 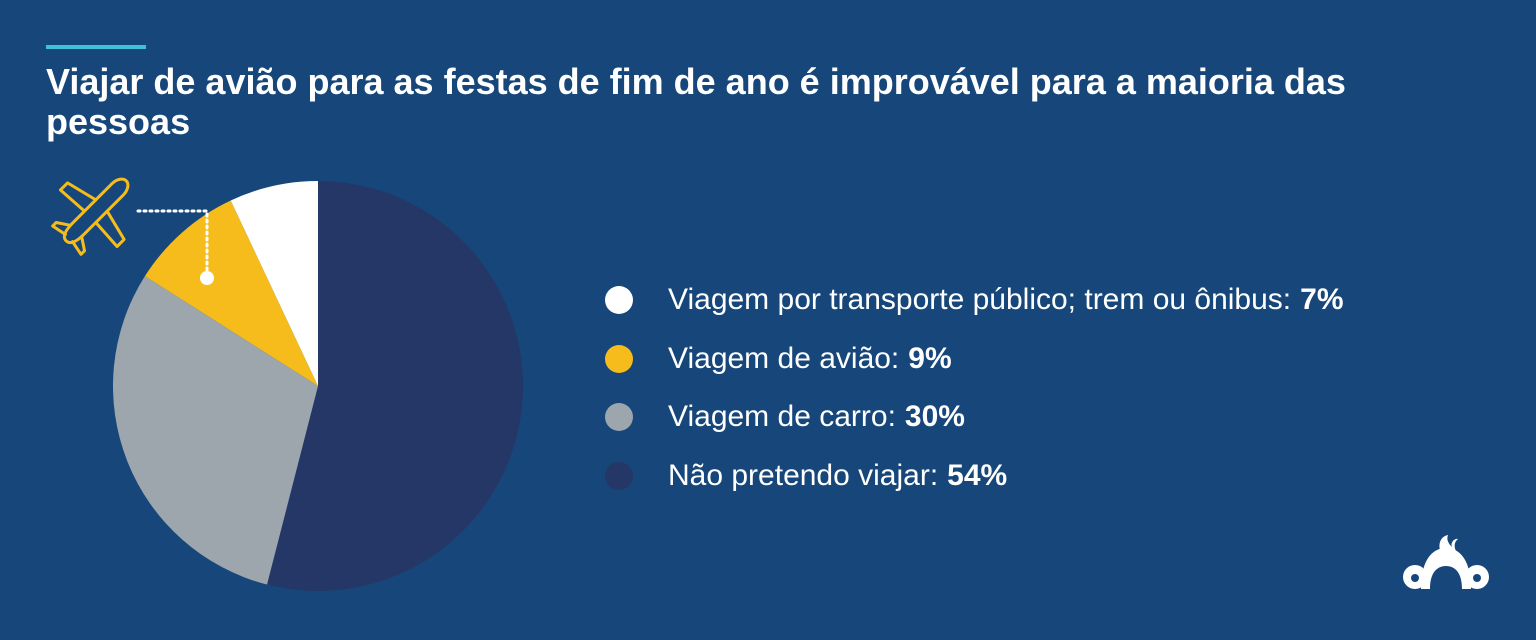 I want to click on legend-label: Viagem de avião:, so click(x=784, y=358).